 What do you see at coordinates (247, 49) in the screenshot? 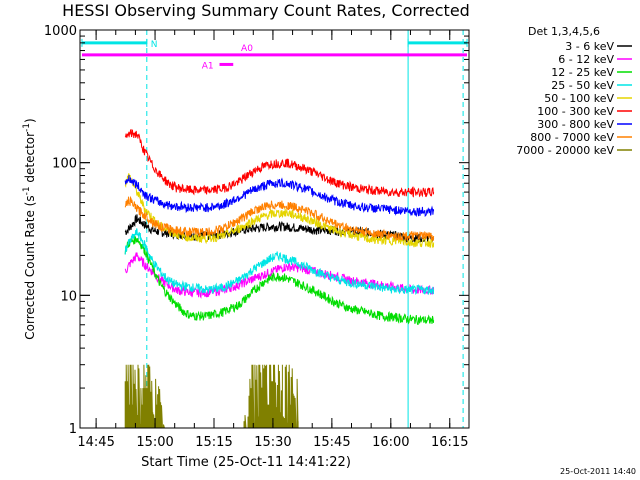
I see `annotation-a0: A0` at bounding box center [247, 49].